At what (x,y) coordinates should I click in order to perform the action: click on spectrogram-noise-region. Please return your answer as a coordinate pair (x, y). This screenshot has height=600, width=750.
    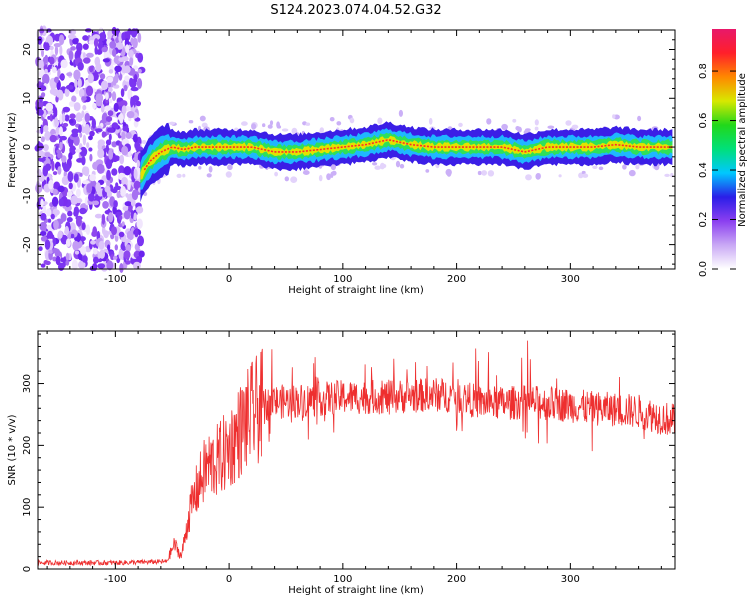
    Looking at the image, I should click on (90, 149).